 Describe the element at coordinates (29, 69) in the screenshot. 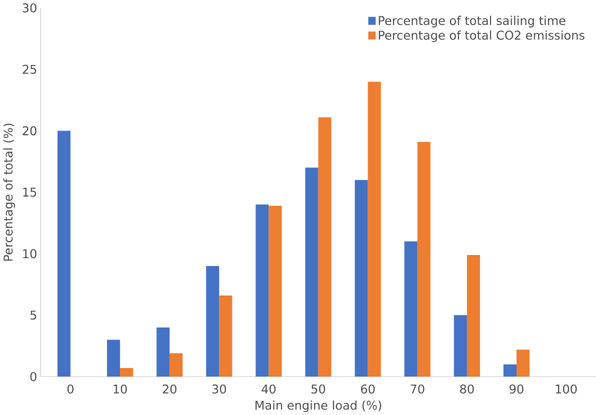

I see `y-tick-label: 25` at that location.